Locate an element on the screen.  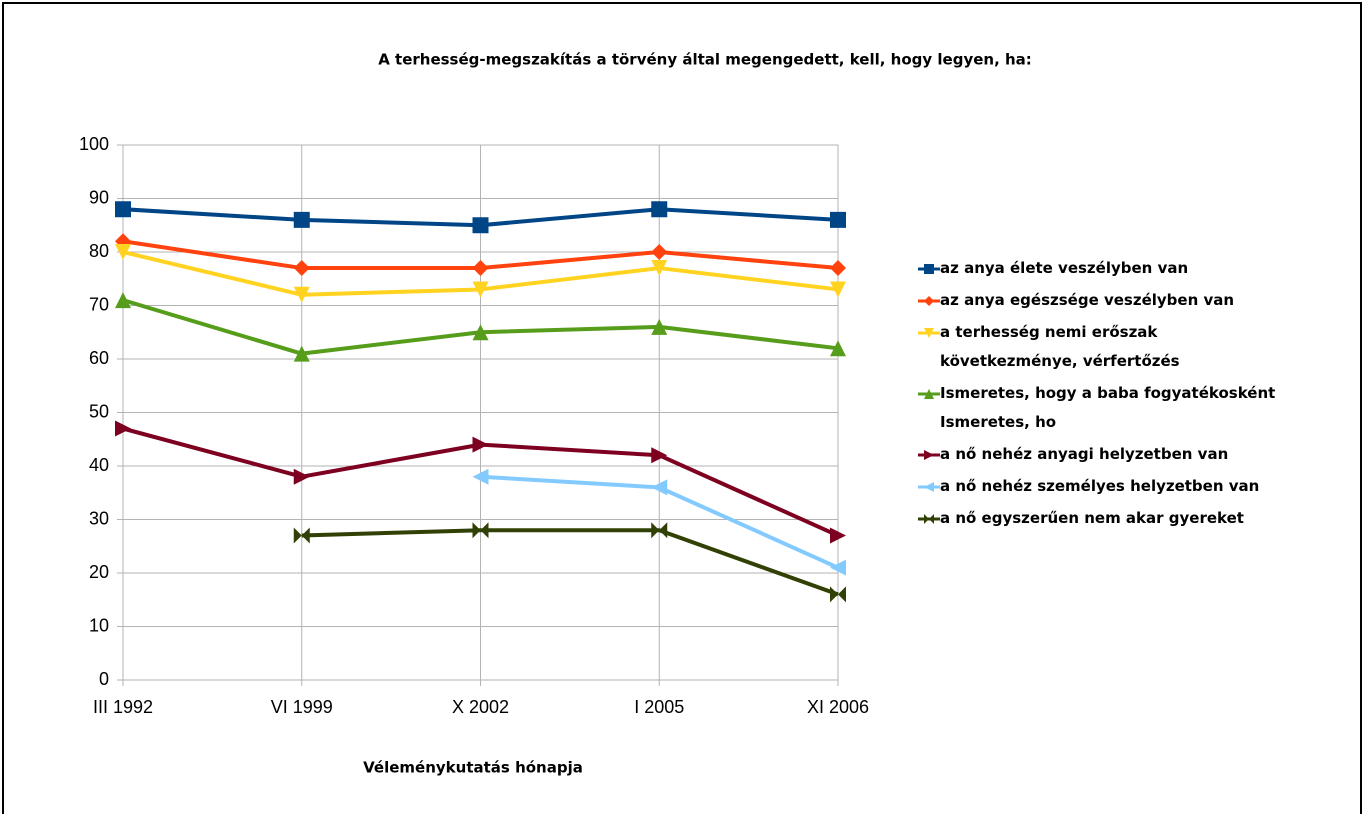
legend-label: a nő nehéz anyagi helyzetben van is located at coordinates (1084, 454).